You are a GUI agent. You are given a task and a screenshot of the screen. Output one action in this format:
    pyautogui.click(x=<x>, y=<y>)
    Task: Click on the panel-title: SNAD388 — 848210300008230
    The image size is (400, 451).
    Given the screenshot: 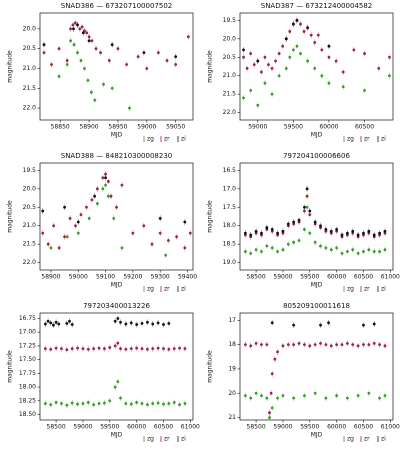 What is the action you would take?
    pyautogui.click(x=116, y=156)
    